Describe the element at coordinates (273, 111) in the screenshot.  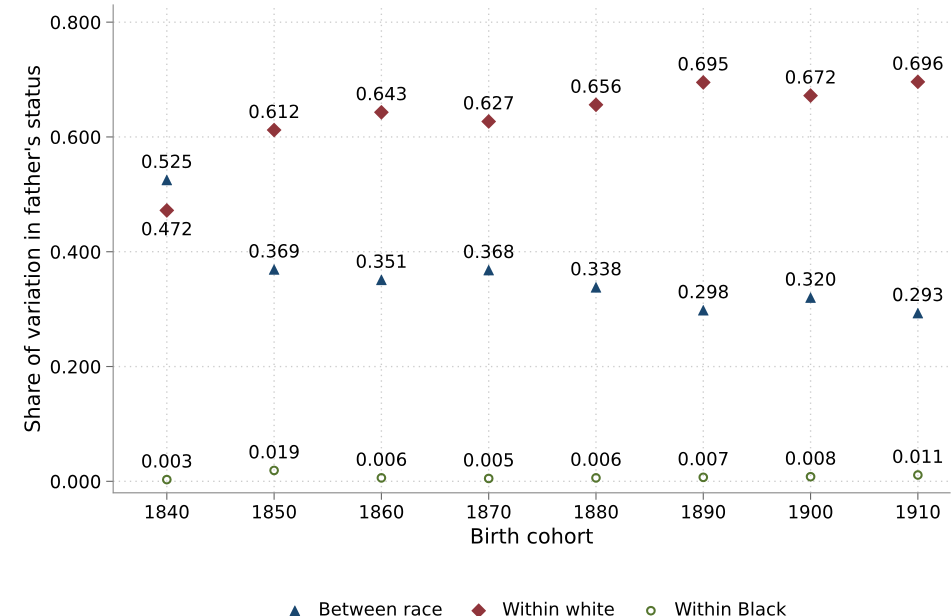
I see `data-label: 0.612` at that location.